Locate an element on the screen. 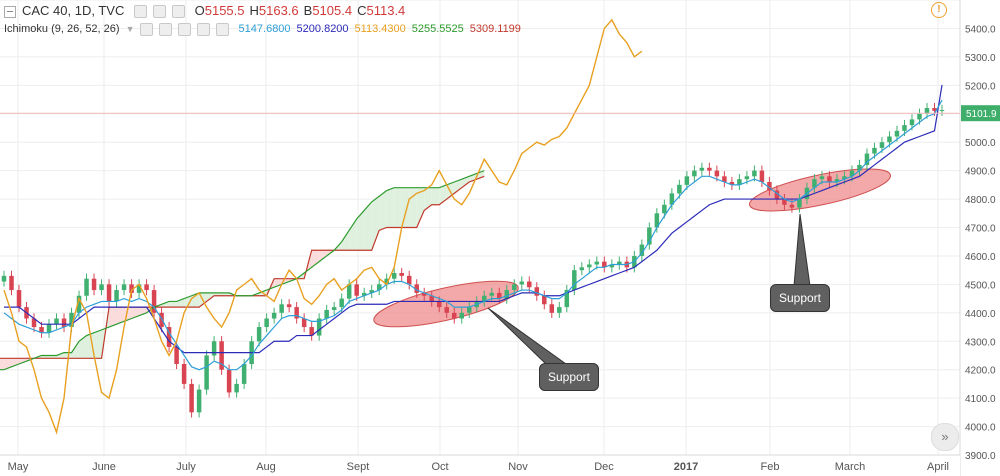  ohlc-key: B is located at coordinates (308, 10).